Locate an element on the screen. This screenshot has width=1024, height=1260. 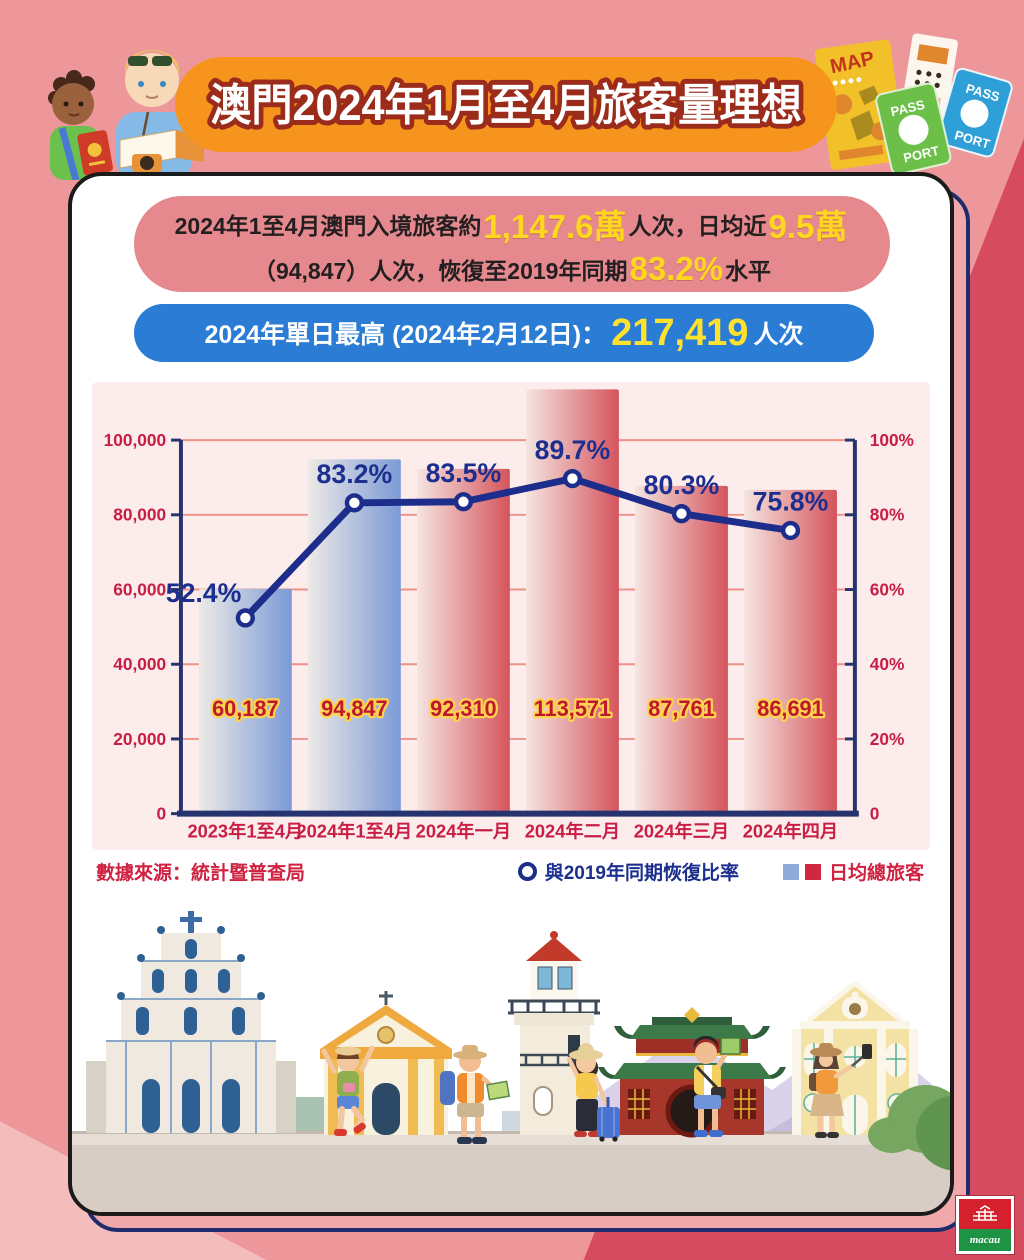
summary-line-2: （94,847）人次，恢復至2019年同期 83.2% 水平 is located at coordinates (512, 268).